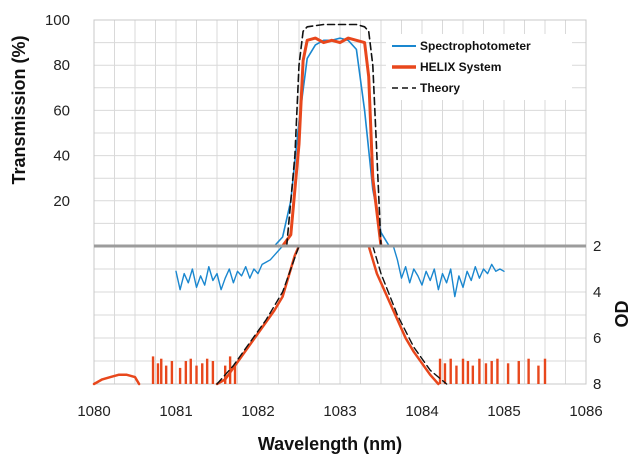 This screenshot has width=640, height=465. Describe the element at coordinates (116, 379) in the screenshot. I see `series-helix-od-edge` at that location.